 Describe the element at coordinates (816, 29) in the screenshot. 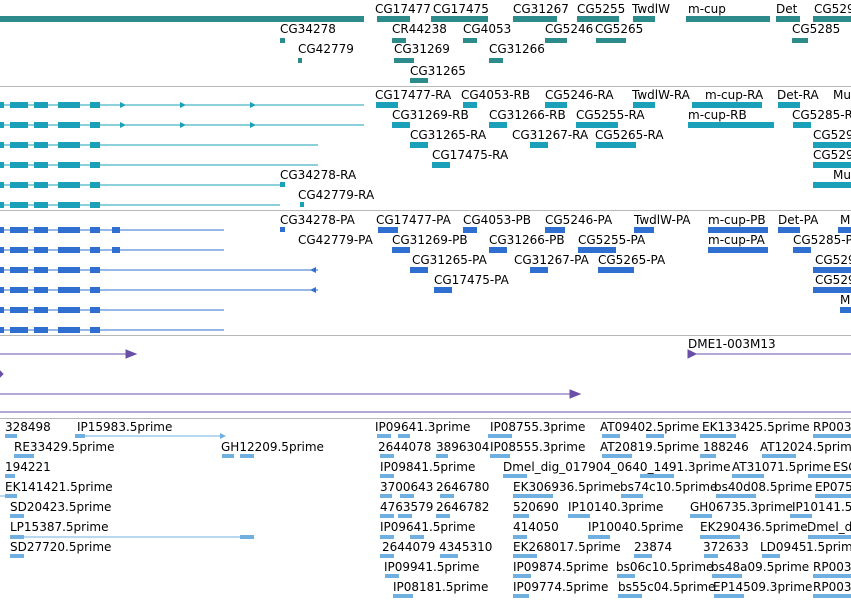

I see `gene-label: CG5285` at that location.